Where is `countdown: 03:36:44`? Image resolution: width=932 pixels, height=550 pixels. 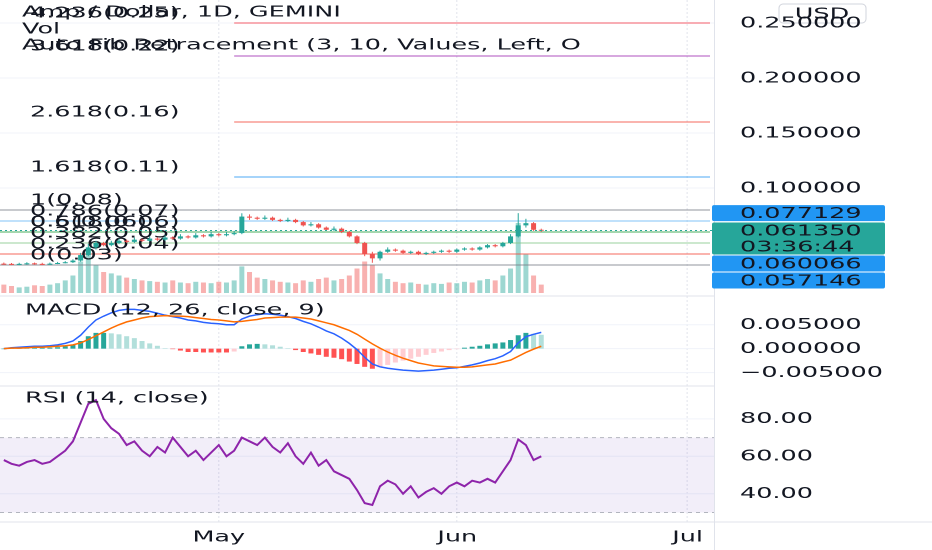
countdown: 03:36:44 is located at coordinates (797, 246).